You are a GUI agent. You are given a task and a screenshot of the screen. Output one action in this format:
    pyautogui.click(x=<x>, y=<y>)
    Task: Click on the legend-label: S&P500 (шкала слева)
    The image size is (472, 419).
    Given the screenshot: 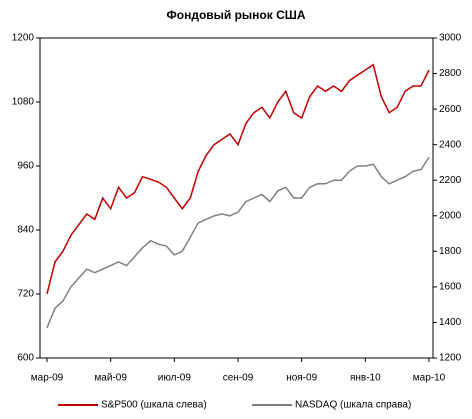 What is the action you would take?
    pyautogui.click(x=154, y=405)
    